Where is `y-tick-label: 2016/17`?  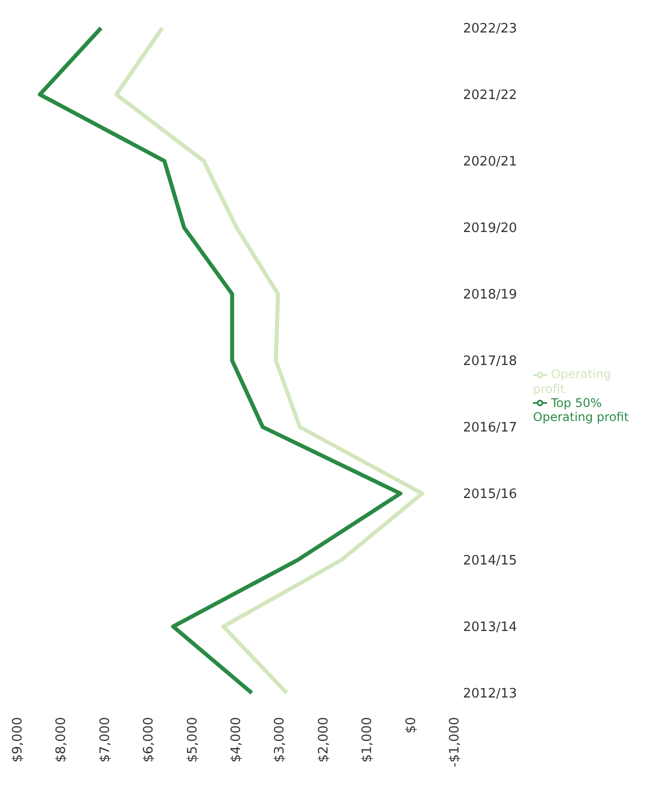
y-tick-label: 2016/17 is located at coordinates (490, 428).